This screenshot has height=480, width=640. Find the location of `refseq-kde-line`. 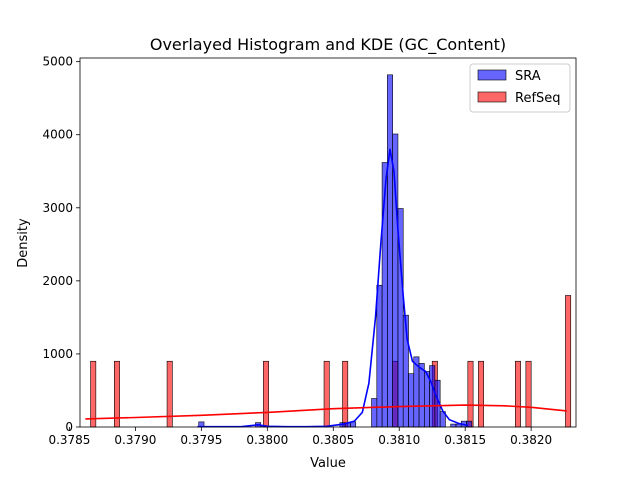

refseq-kde-line is located at coordinates (326, 412).